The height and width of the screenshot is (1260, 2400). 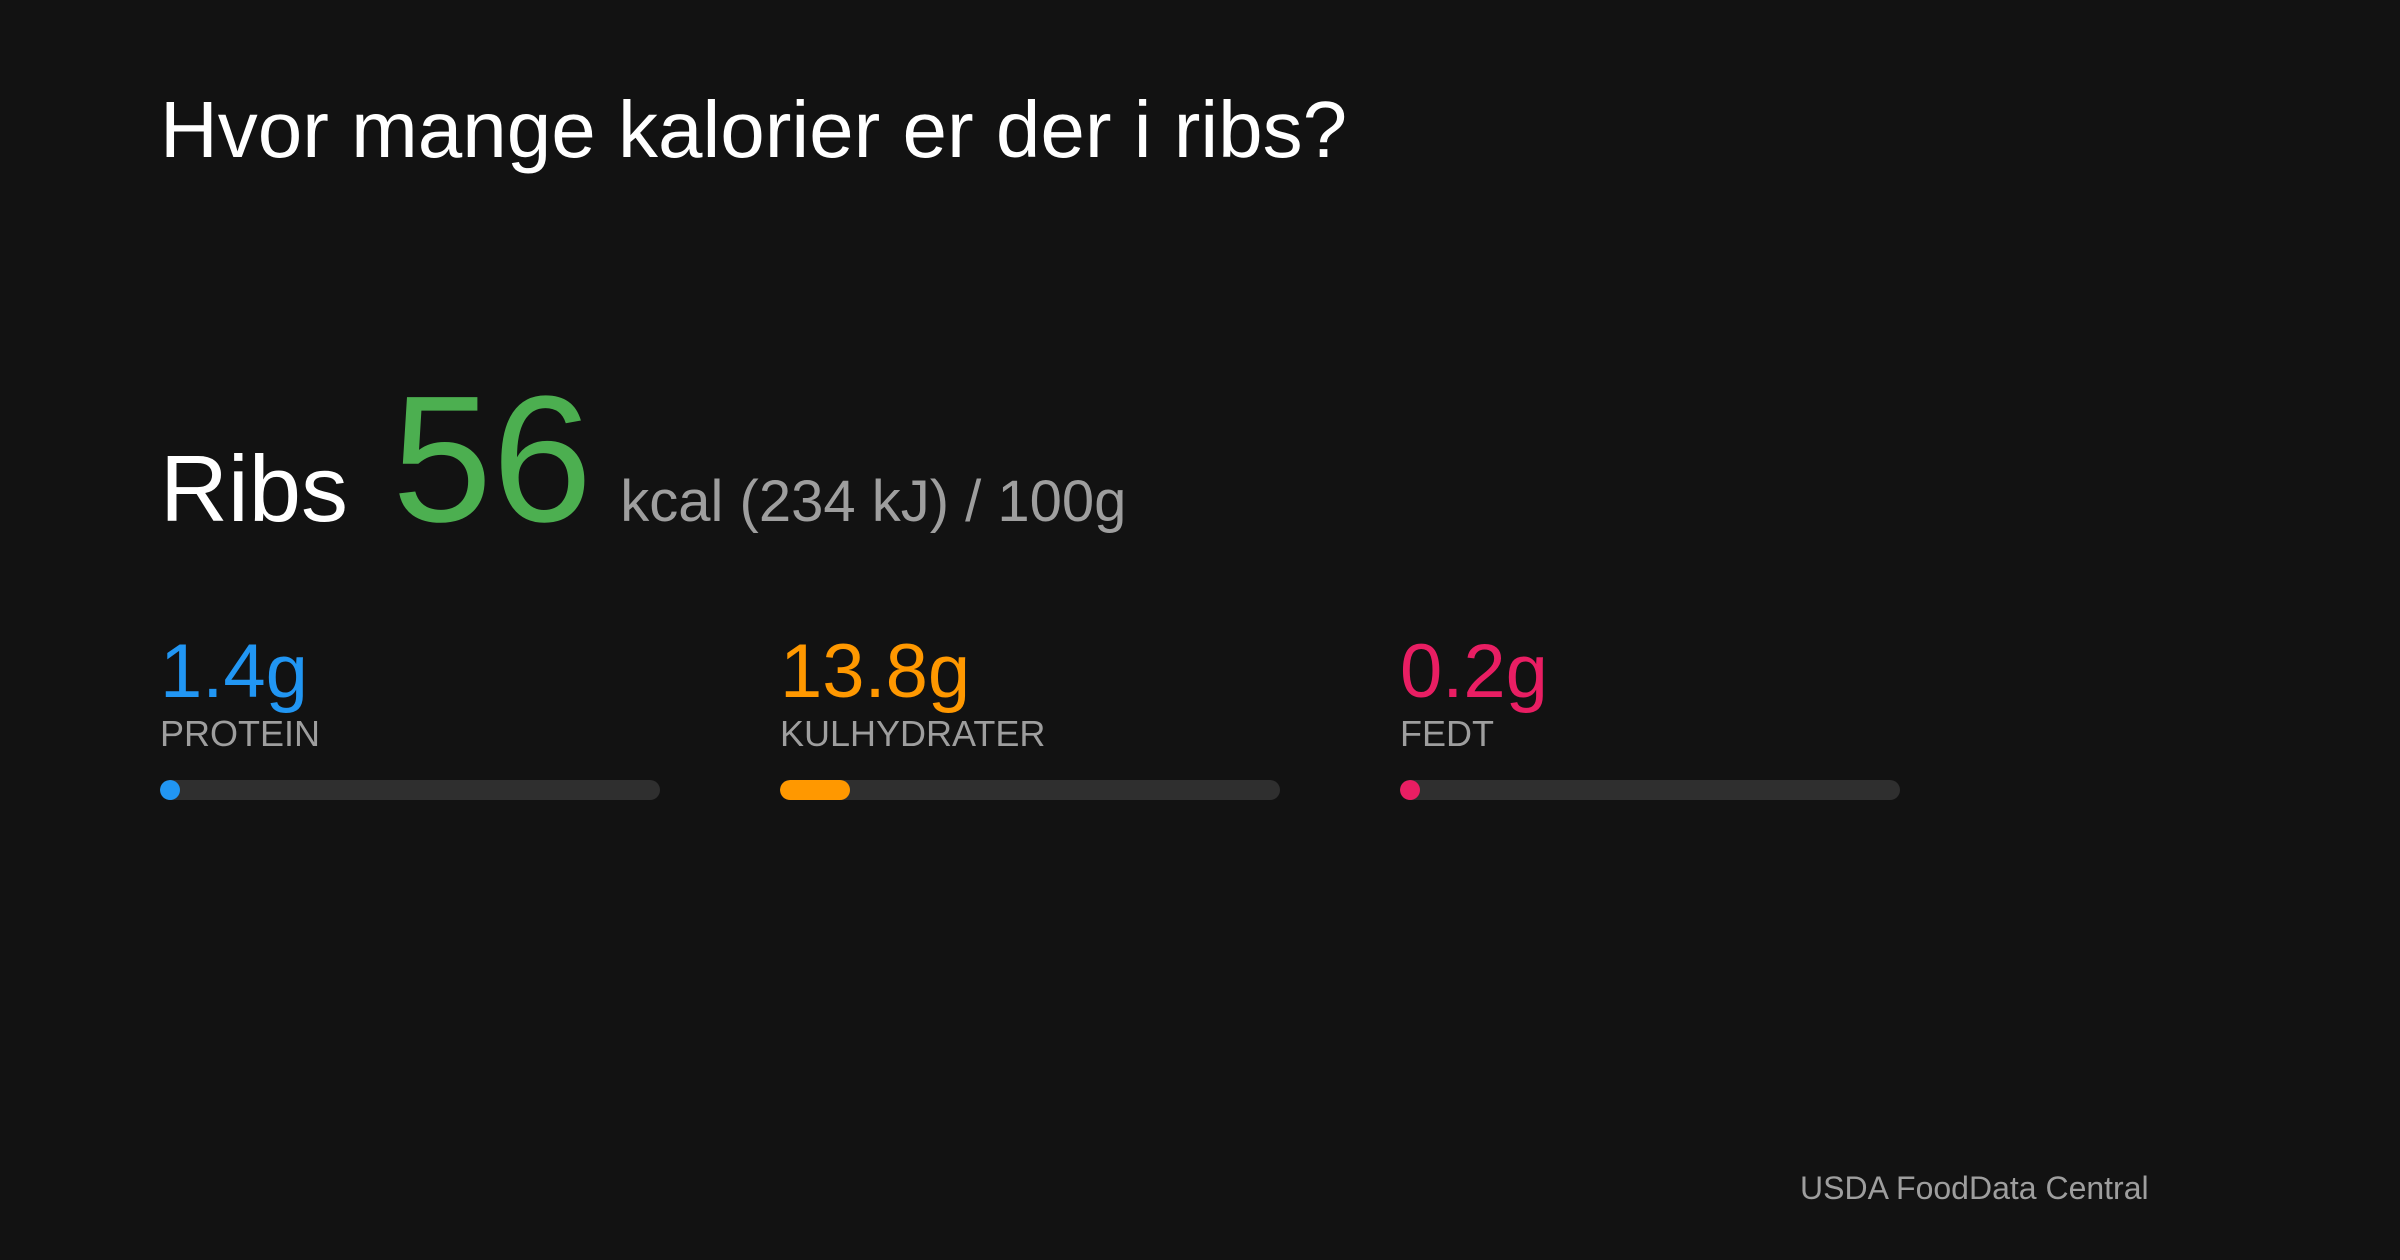 I want to click on macro-label: PROTEIN, so click(x=240, y=733).